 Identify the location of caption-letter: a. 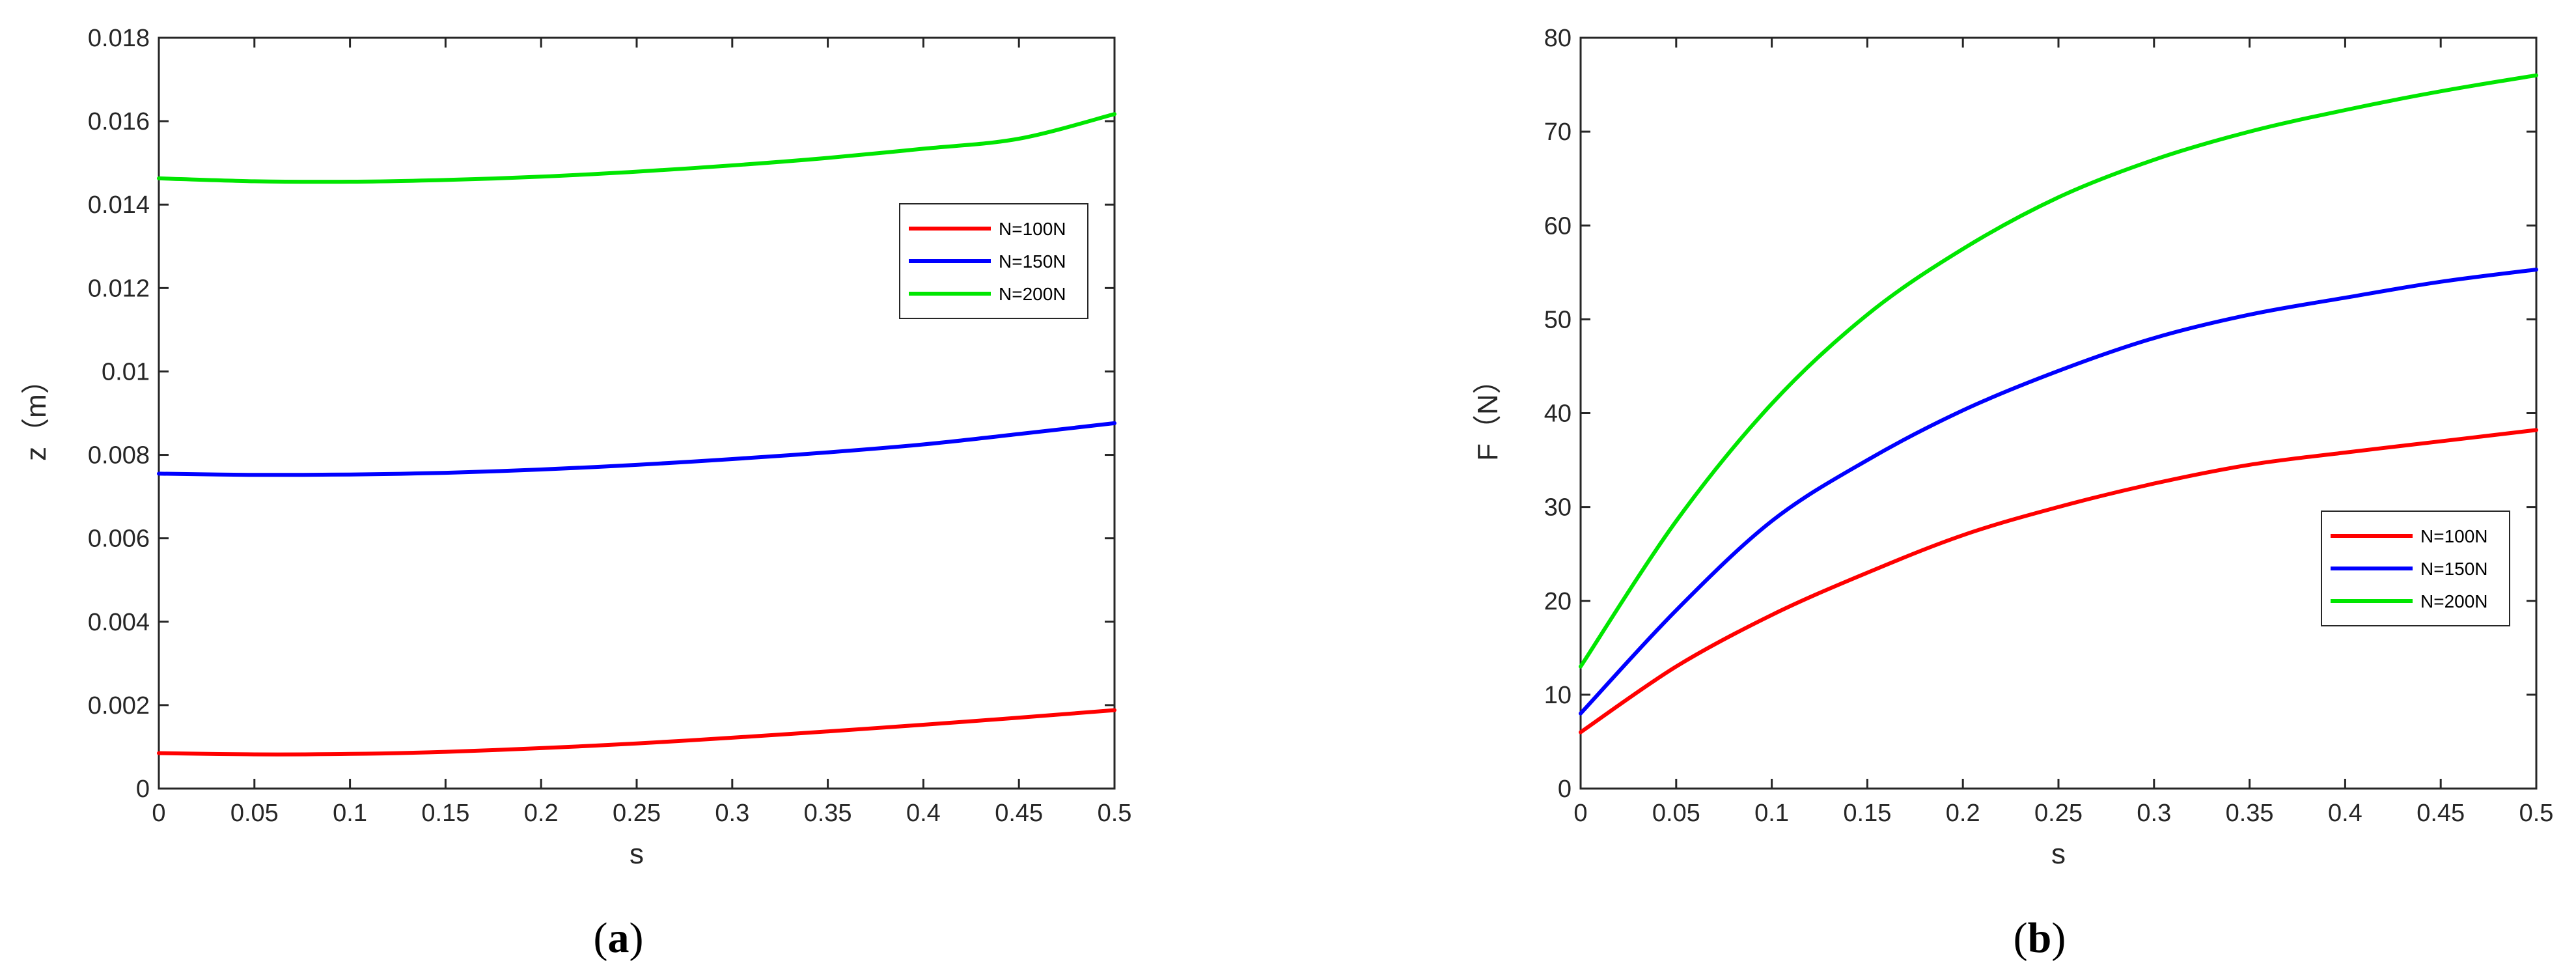
(619, 938).